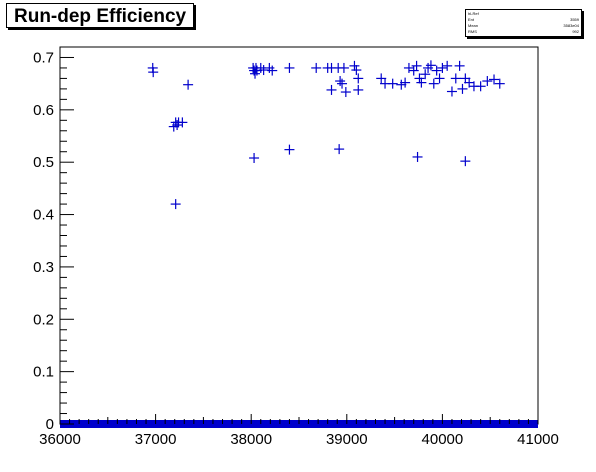  I want to click on x-tick-label: 40000, so click(443, 439).